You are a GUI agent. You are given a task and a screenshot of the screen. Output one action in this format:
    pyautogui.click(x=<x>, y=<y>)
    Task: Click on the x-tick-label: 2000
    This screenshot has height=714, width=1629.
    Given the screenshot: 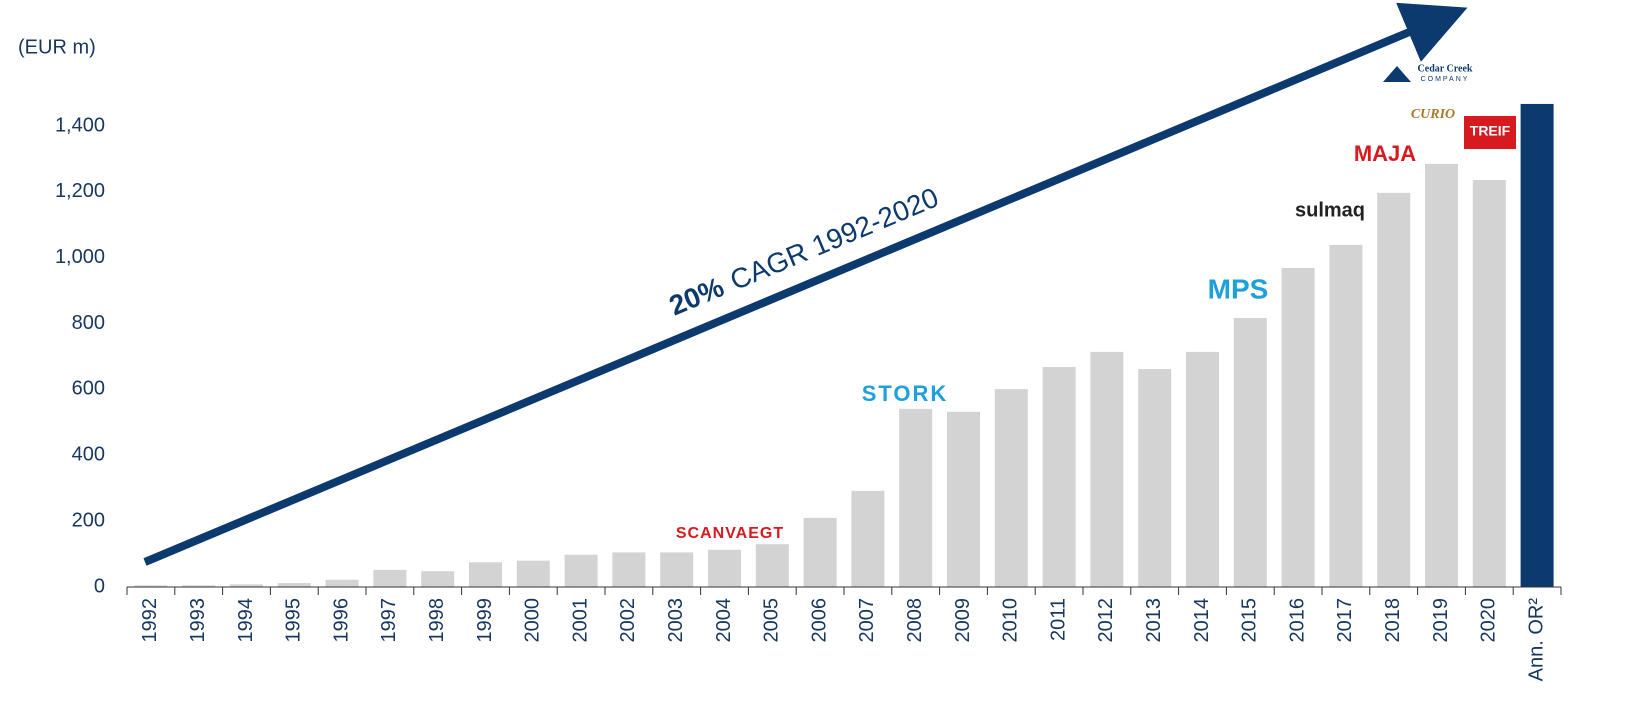 What is the action you would take?
    pyautogui.click(x=533, y=620)
    